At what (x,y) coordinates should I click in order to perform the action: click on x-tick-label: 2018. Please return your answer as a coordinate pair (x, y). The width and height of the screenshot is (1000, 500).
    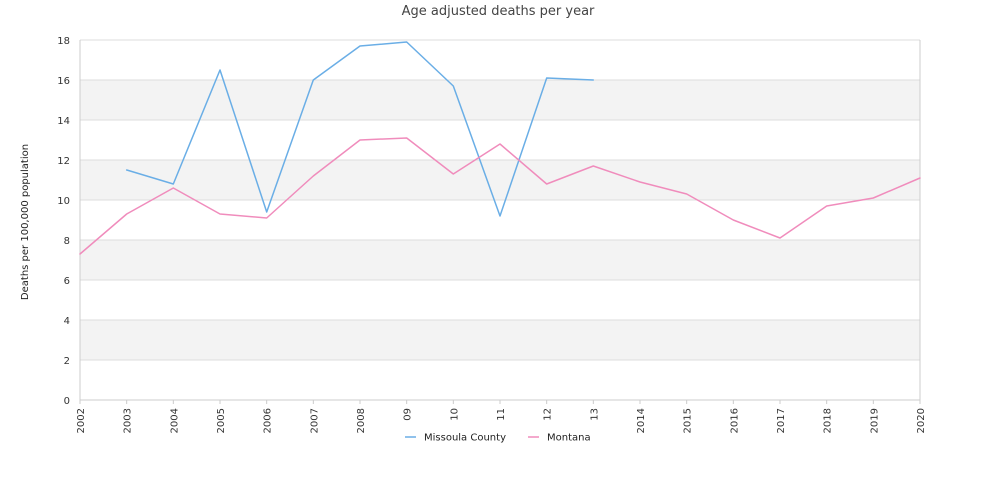
    Looking at the image, I should click on (828, 420).